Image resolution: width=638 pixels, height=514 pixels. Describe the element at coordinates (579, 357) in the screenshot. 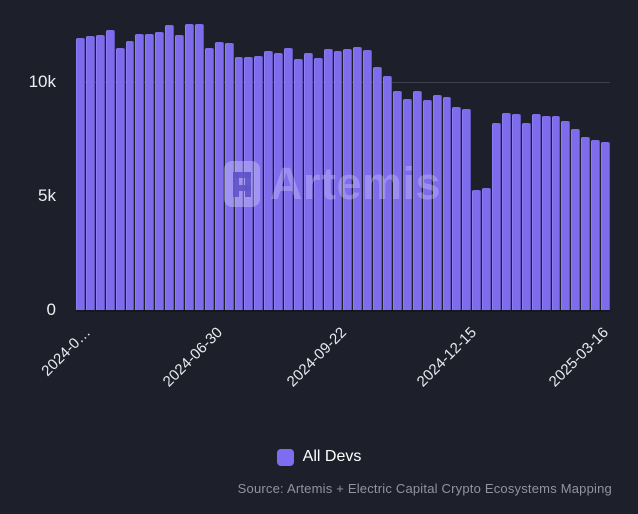

I see `x-axis-tick-label: 2025-03-16` at that location.